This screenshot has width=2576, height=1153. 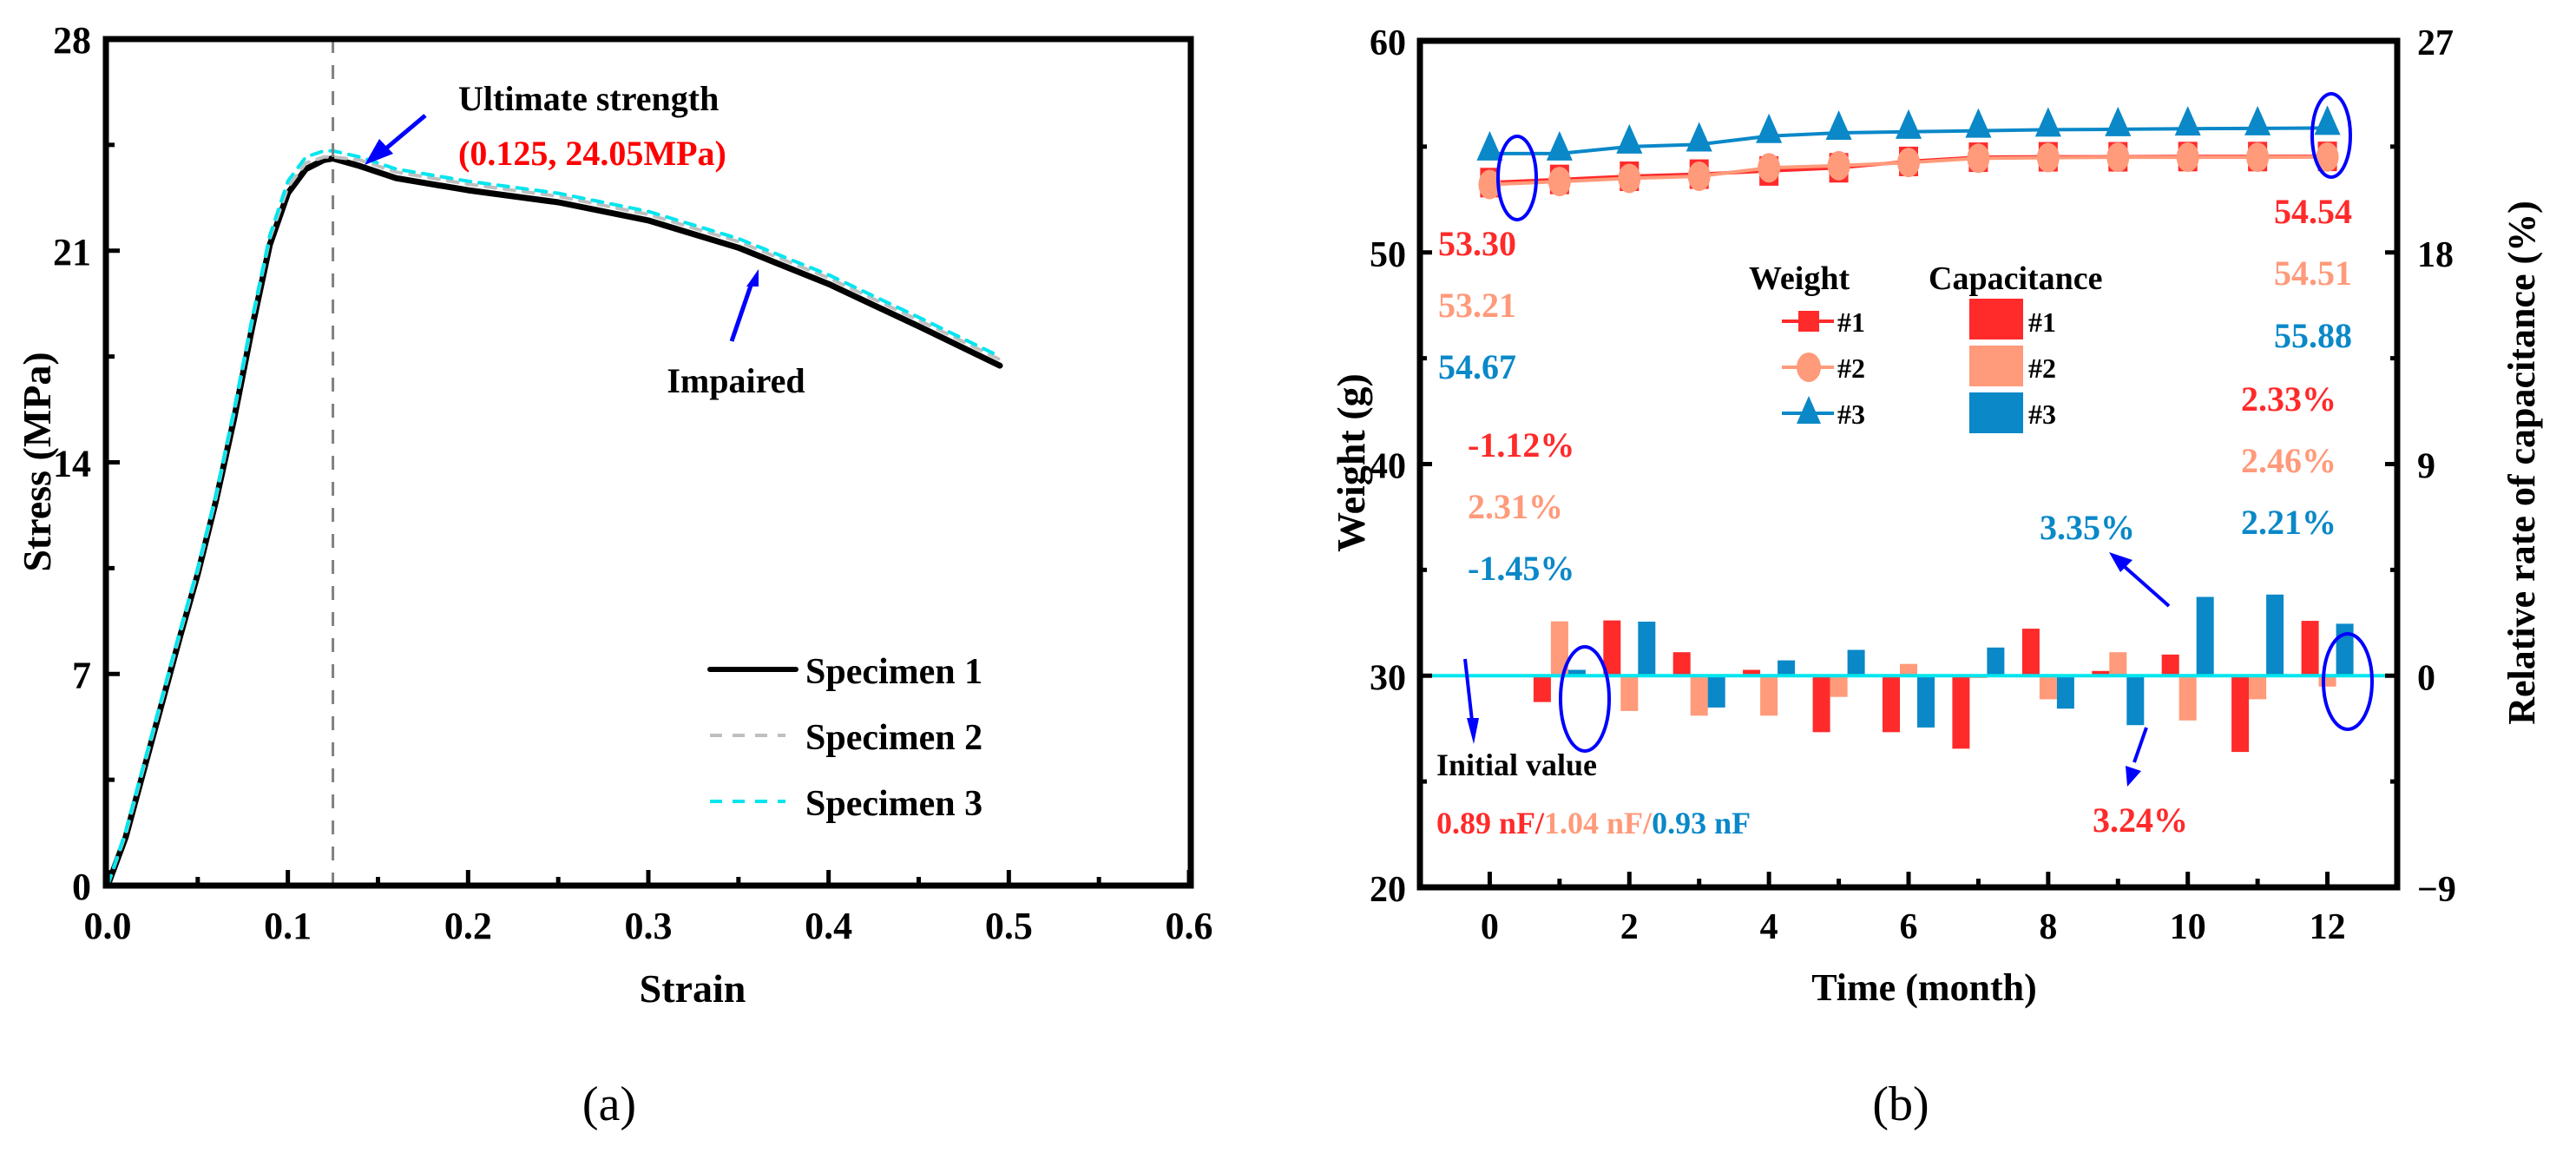 I want to click on impaired-arrow, so click(x=744, y=305).